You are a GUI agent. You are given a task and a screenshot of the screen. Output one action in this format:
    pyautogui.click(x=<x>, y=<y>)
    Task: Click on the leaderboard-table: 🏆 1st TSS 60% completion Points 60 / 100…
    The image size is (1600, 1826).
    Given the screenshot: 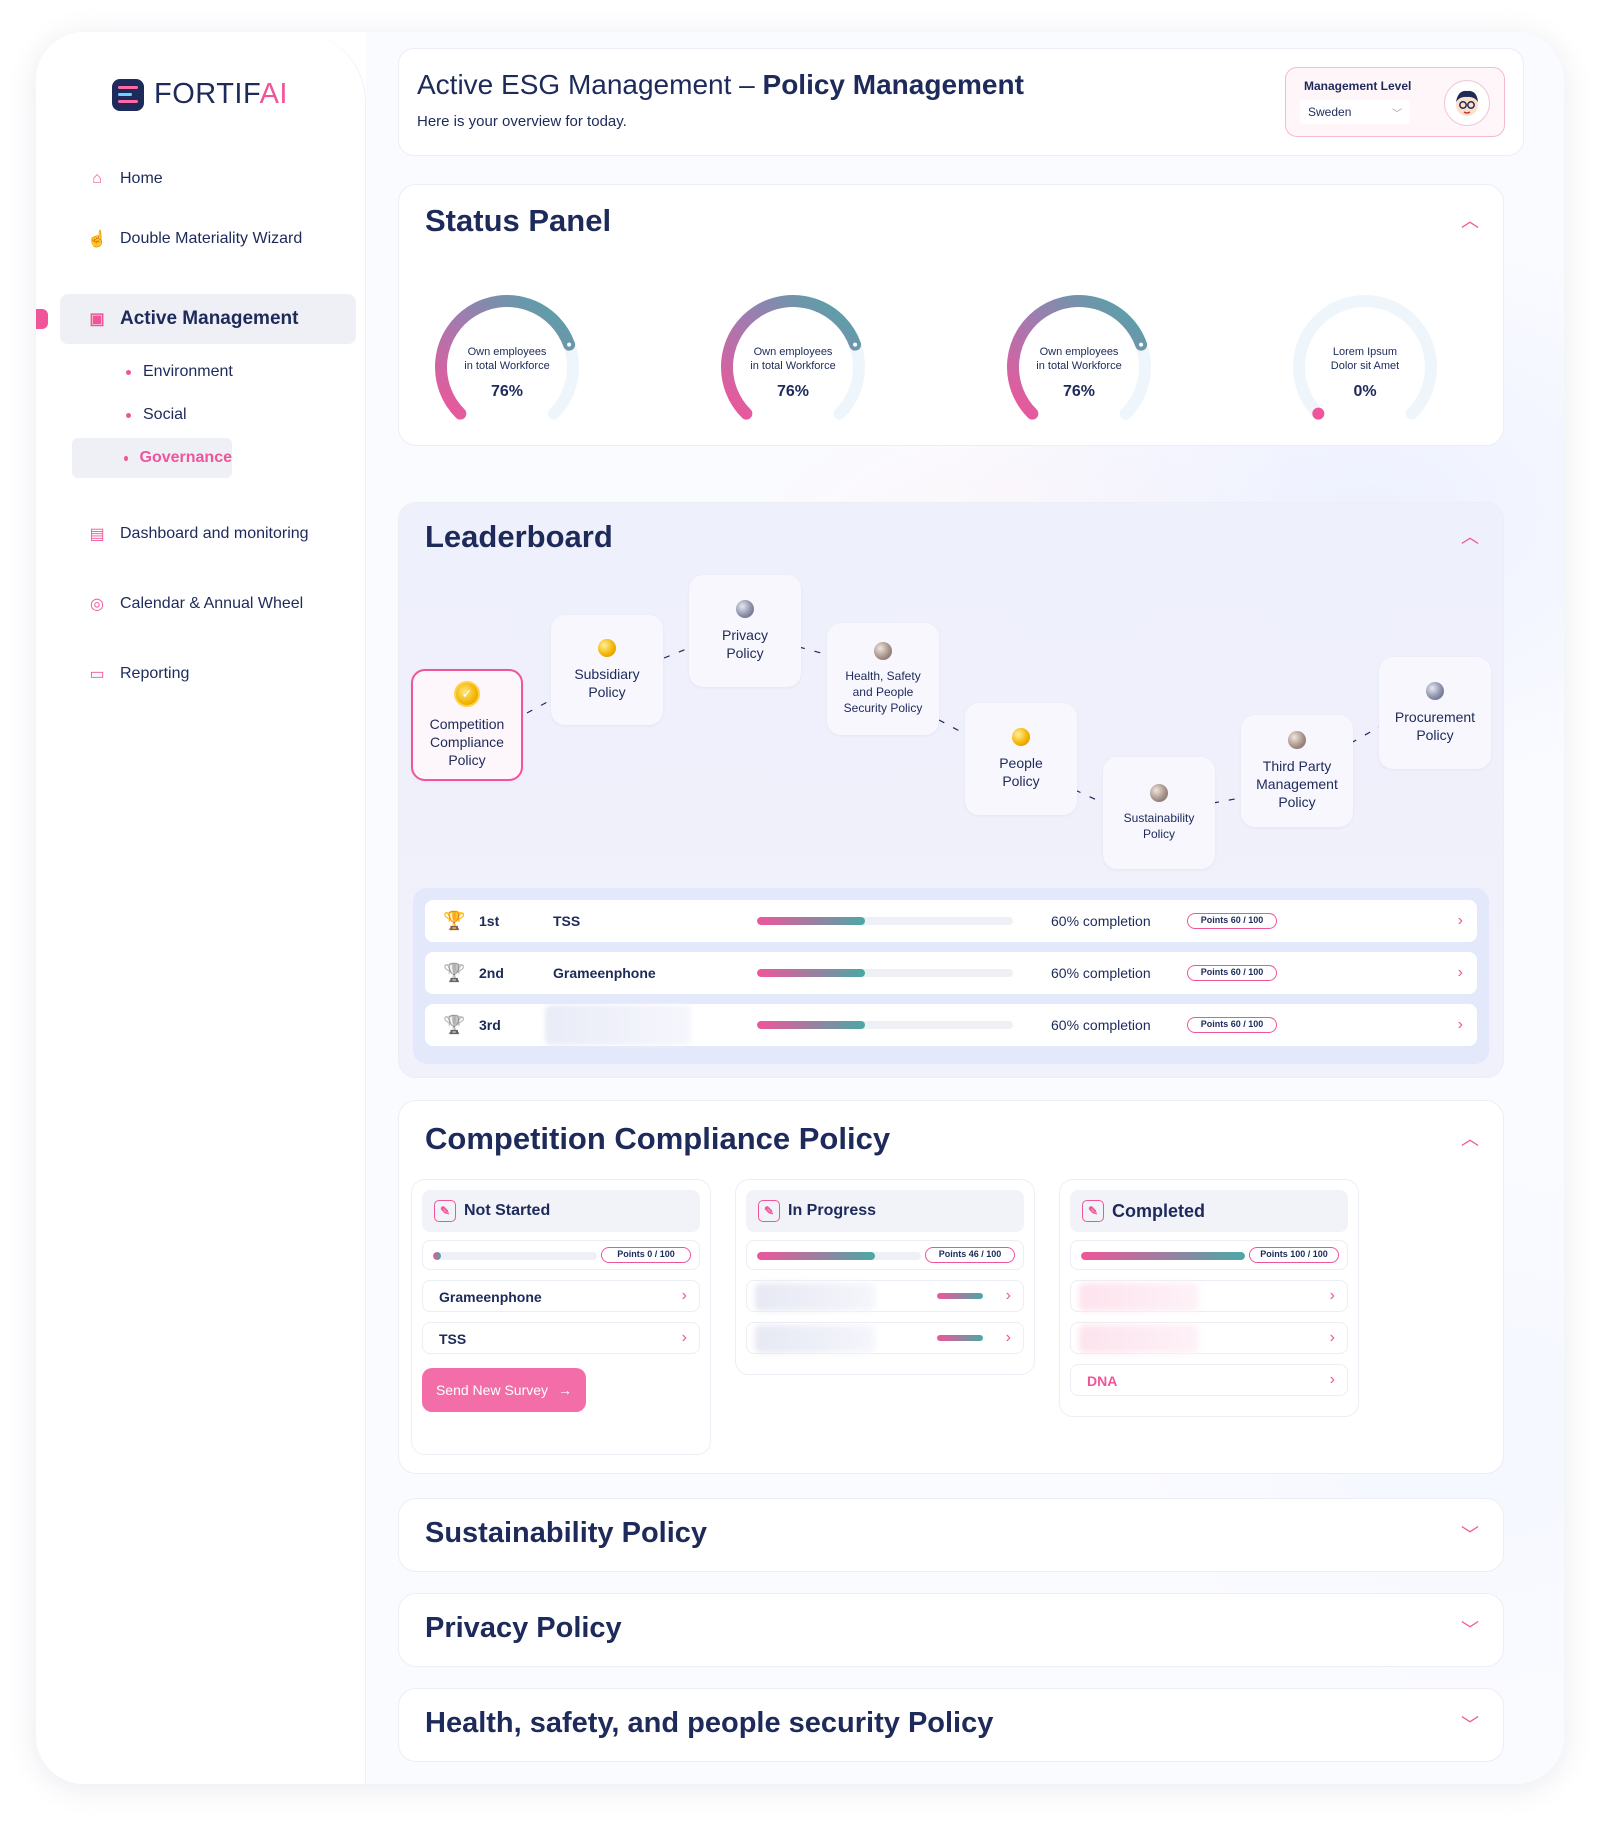 What is the action you would take?
    pyautogui.click(x=951, y=976)
    